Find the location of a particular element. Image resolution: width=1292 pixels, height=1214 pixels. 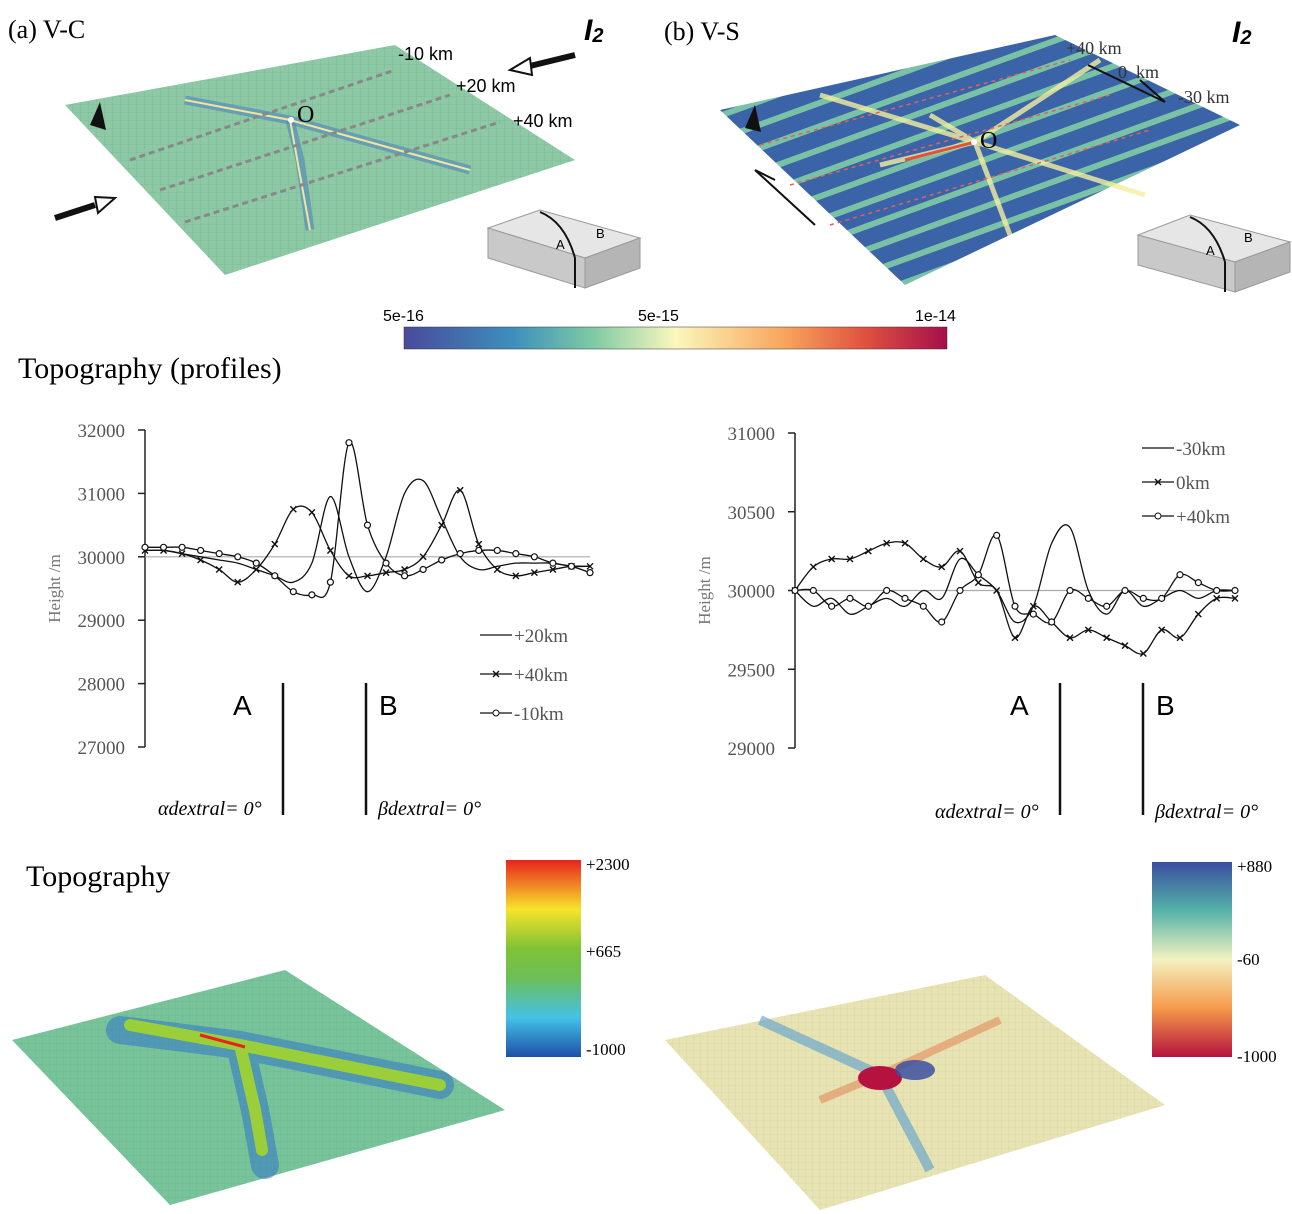

topography-a is located at coordinates (258, 1087).